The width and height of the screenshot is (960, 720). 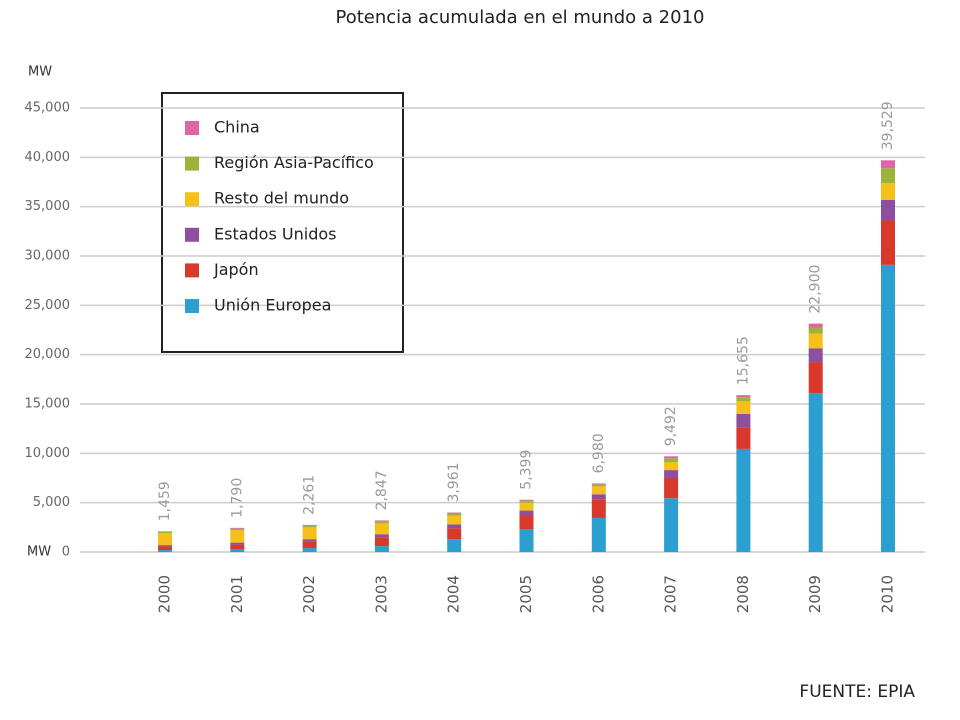 I want to click on legend-label: Japón, so click(x=236, y=269).